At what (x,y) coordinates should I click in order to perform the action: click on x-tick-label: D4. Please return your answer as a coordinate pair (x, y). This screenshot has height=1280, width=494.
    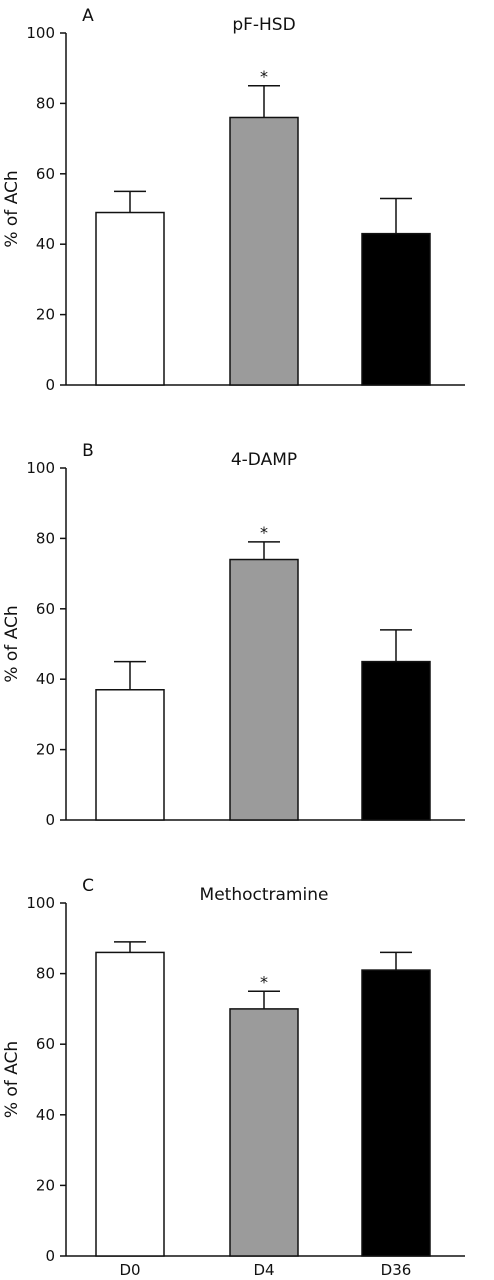
    Looking at the image, I should click on (263, 1270).